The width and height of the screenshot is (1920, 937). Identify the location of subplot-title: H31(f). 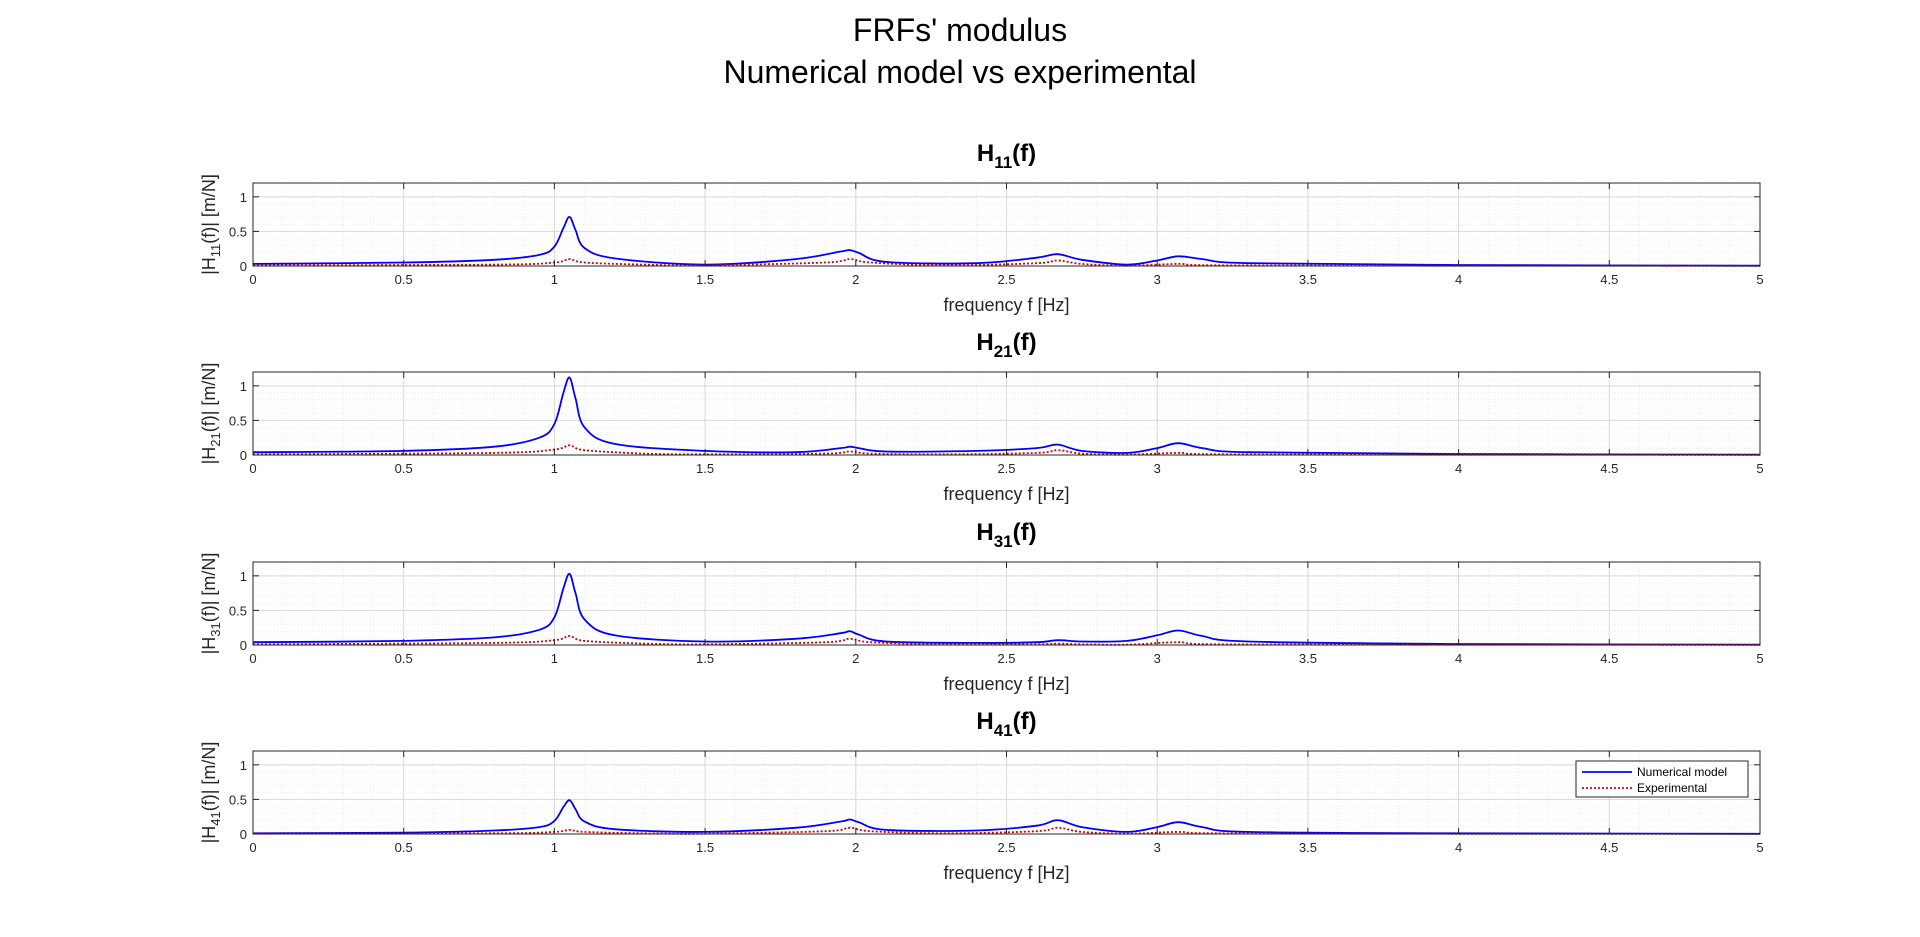
(1006, 535).